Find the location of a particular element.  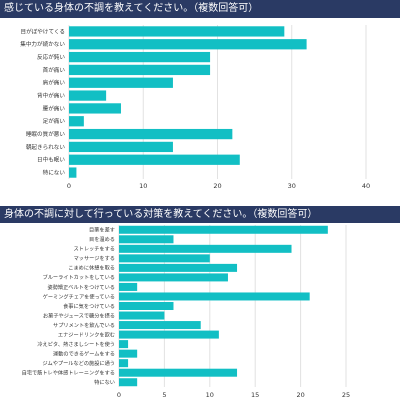

category-label: マッサージをする is located at coordinates (94, 258).